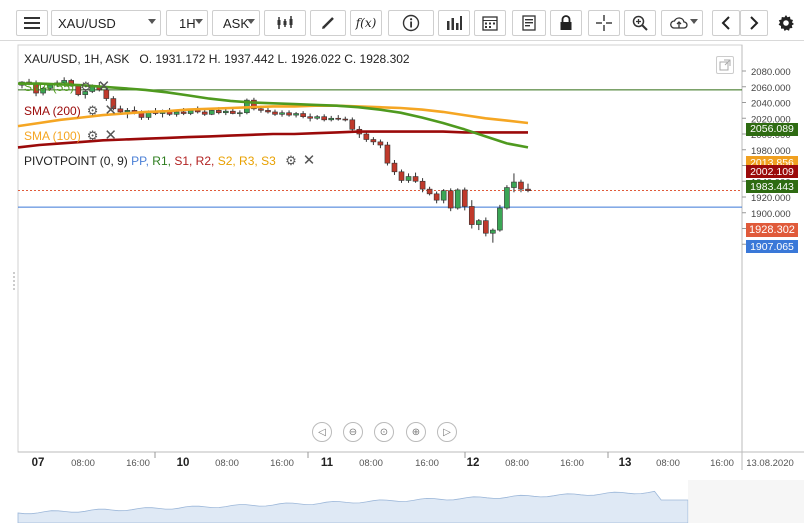 The image size is (804, 528). What do you see at coordinates (771, 214) in the screenshot?
I see `y-tick-label: 1900.000` at bounding box center [771, 214].